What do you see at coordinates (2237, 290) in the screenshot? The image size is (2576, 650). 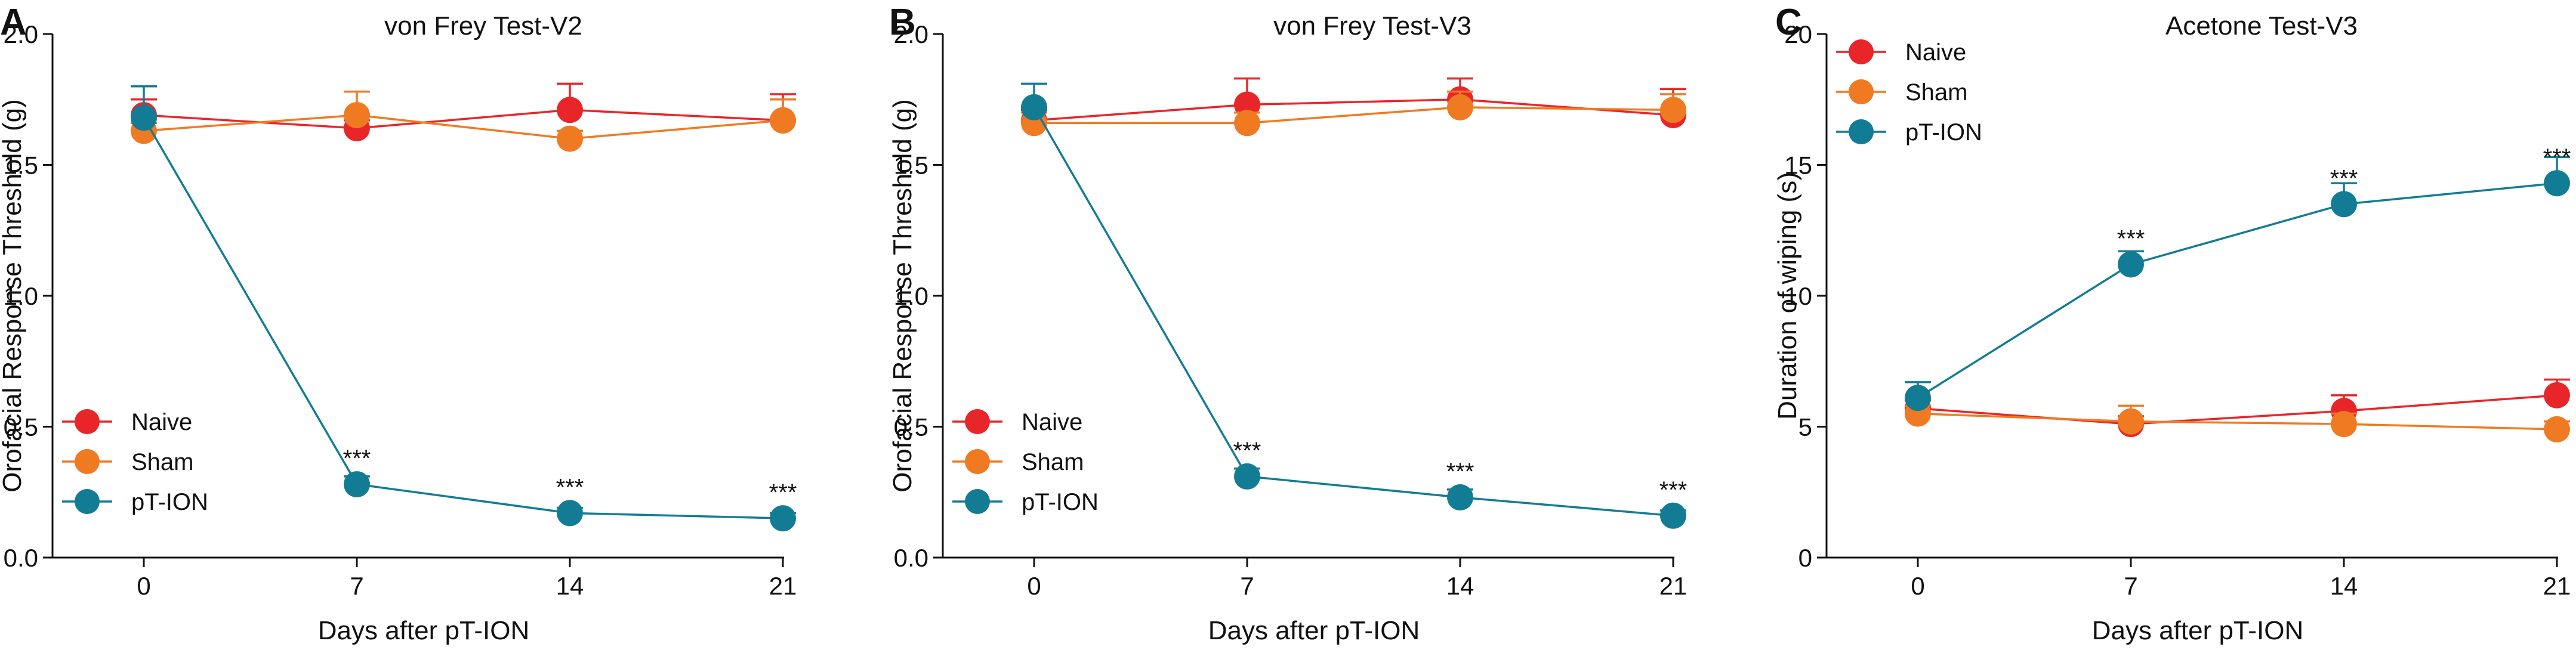 I see `series-line-pt-ion` at bounding box center [2237, 290].